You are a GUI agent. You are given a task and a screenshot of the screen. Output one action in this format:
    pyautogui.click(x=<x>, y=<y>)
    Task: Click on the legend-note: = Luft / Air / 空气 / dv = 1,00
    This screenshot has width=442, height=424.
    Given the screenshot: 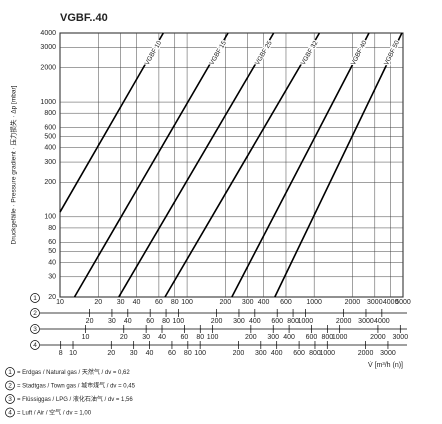 What is the action you would take?
    pyautogui.click(x=54, y=413)
    